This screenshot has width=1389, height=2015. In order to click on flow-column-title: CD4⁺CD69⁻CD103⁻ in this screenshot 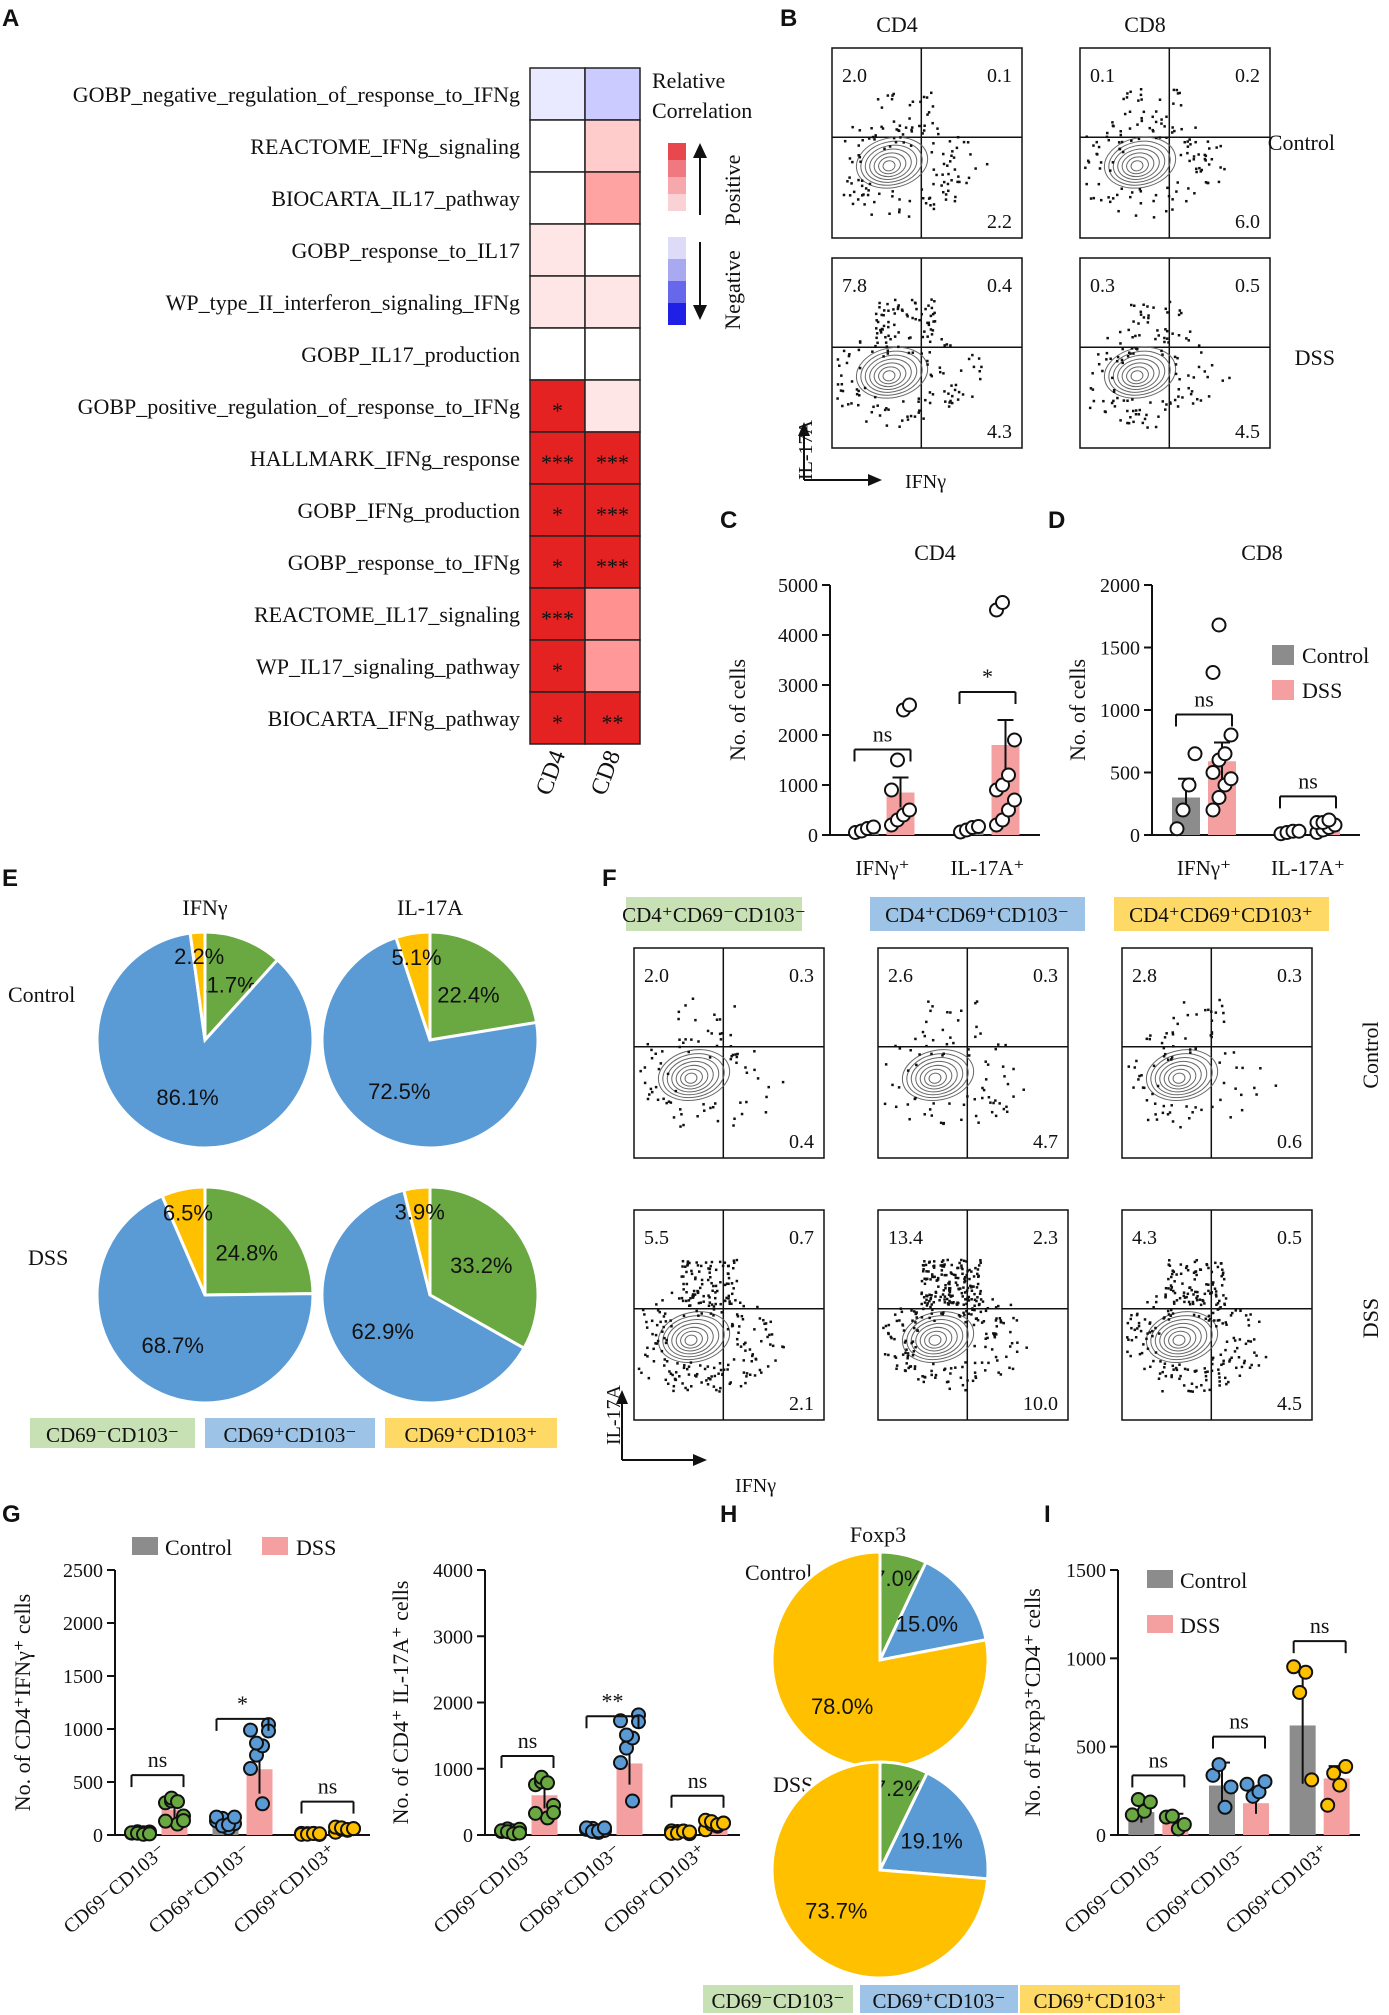, I will do `click(714, 915)`.